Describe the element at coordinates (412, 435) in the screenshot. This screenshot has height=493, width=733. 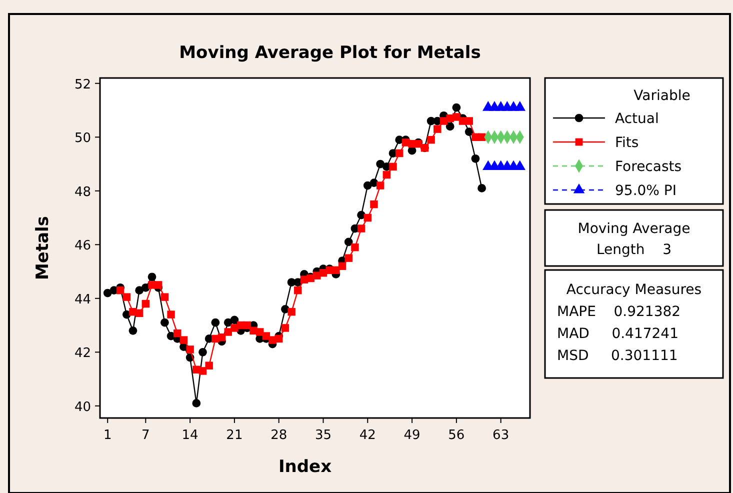
I see `x-tick-label: 49` at that location.